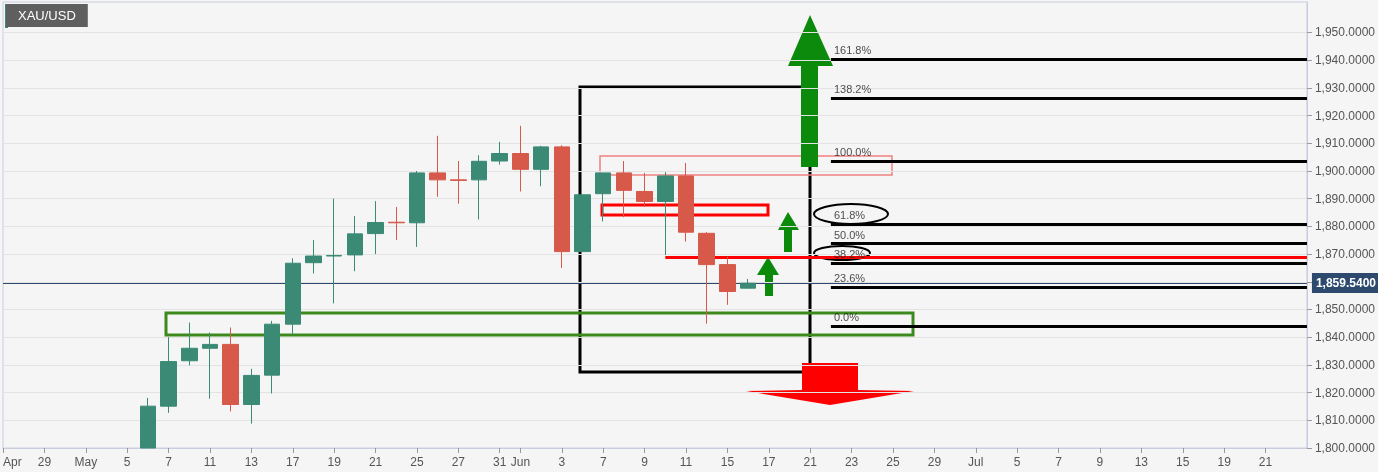  What do you see at coordinates (1345, 226) in the screenshot?
I see `y-tick-label: 1,880.0000` at bounding box center [1345, 226].